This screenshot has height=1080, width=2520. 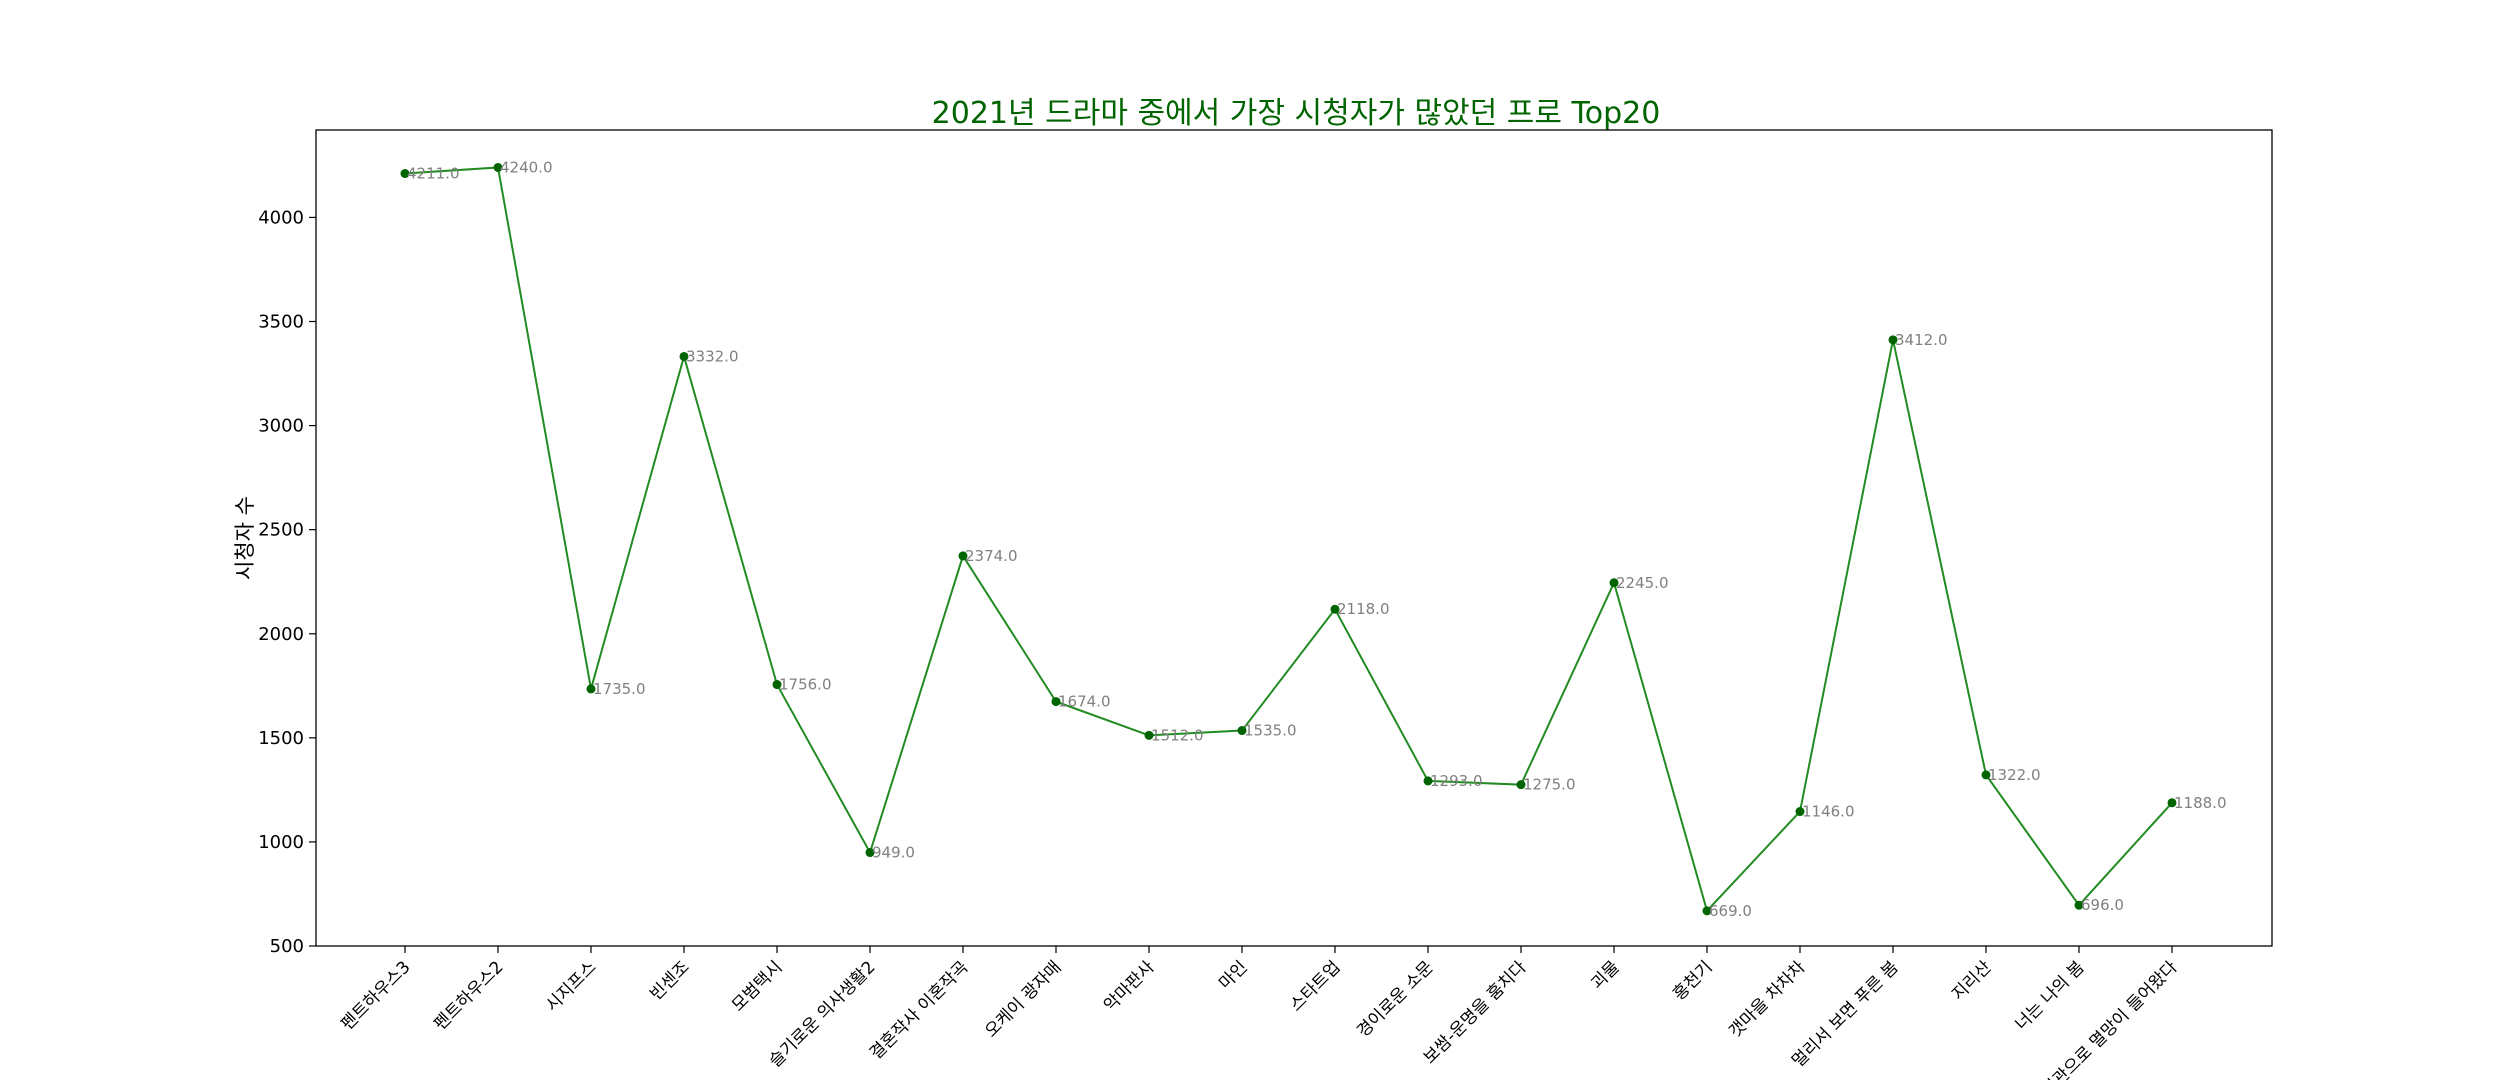 I want to click on x-tick-label: 빈센조, so click(x=669, y=980).